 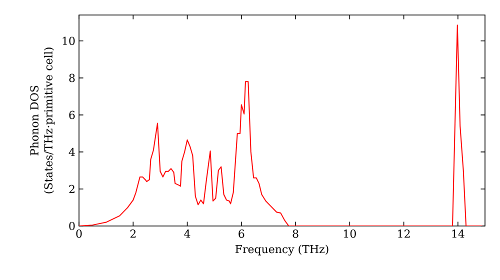 I want to click on y-tick-label: 2, so click(x=71, y=189).